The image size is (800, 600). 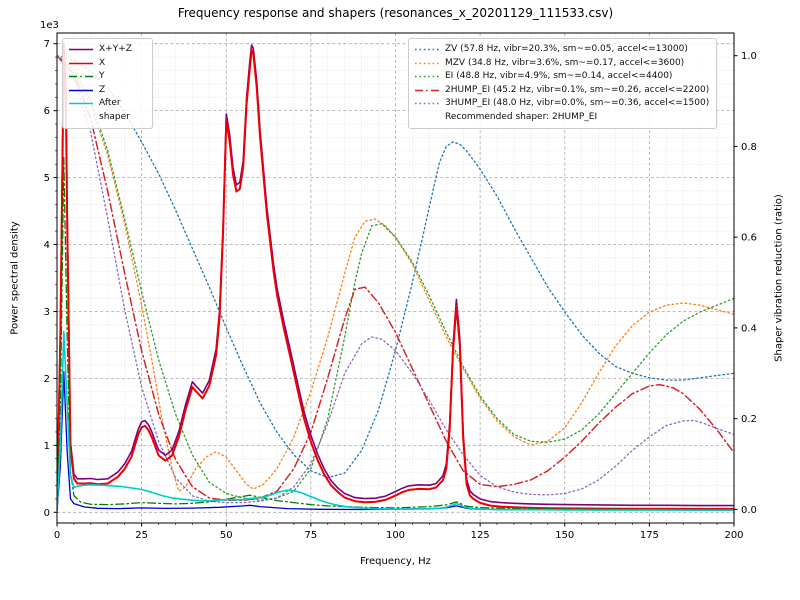 What do you see at coordinates (115, 49) in the screenshot?
I see `legend-label: X+Y+Z` at bounding box center [115, 49].